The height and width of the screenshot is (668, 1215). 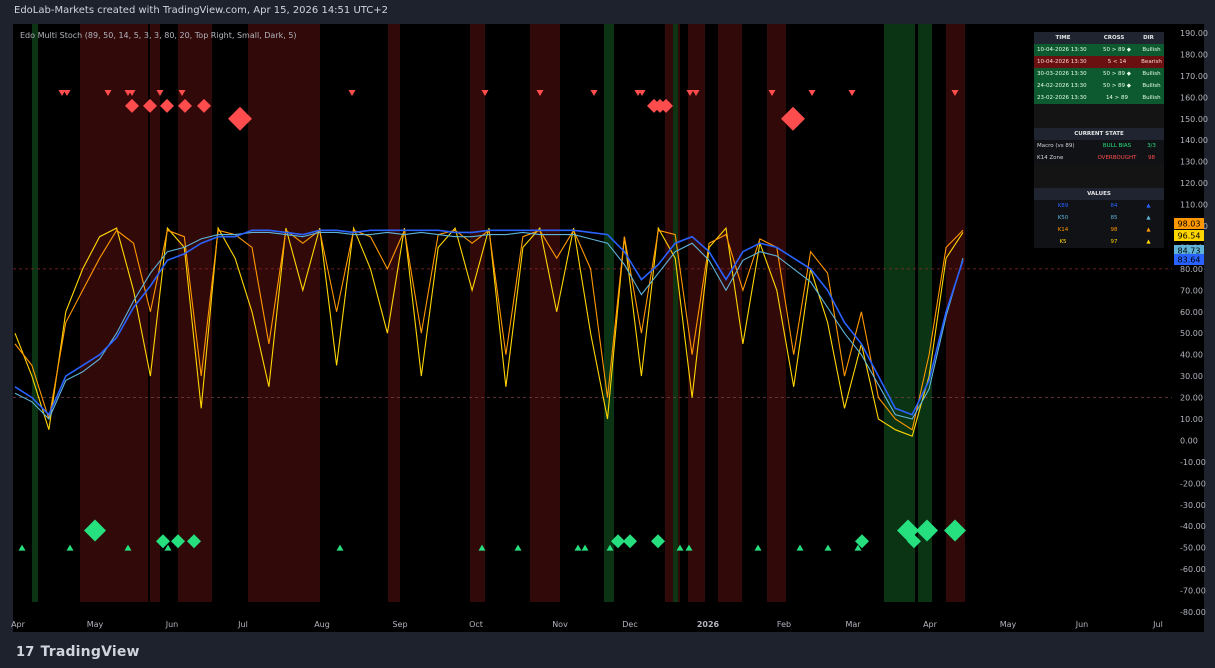 I want to click on y-tick-label: 60.00, so click(x=1191, y=312).